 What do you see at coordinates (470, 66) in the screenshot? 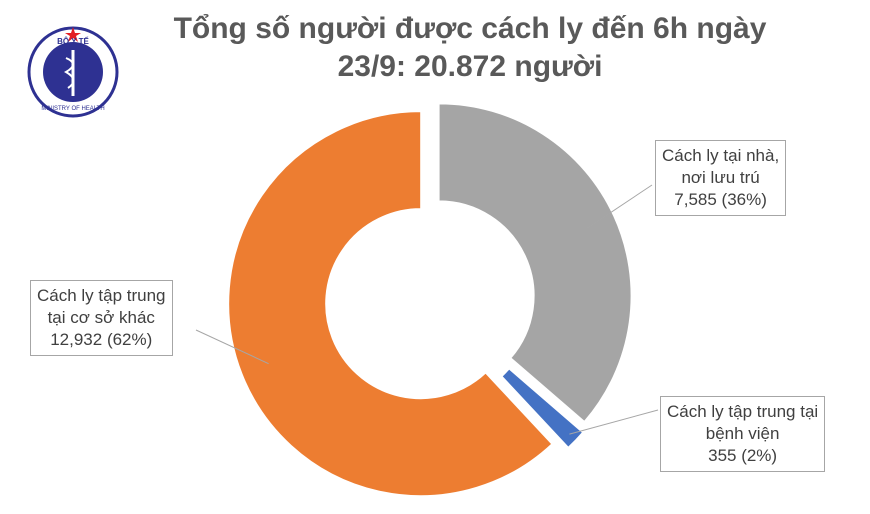
I see `chart-title: 23/9: 20.872 người` at bounding box center [470, 66].